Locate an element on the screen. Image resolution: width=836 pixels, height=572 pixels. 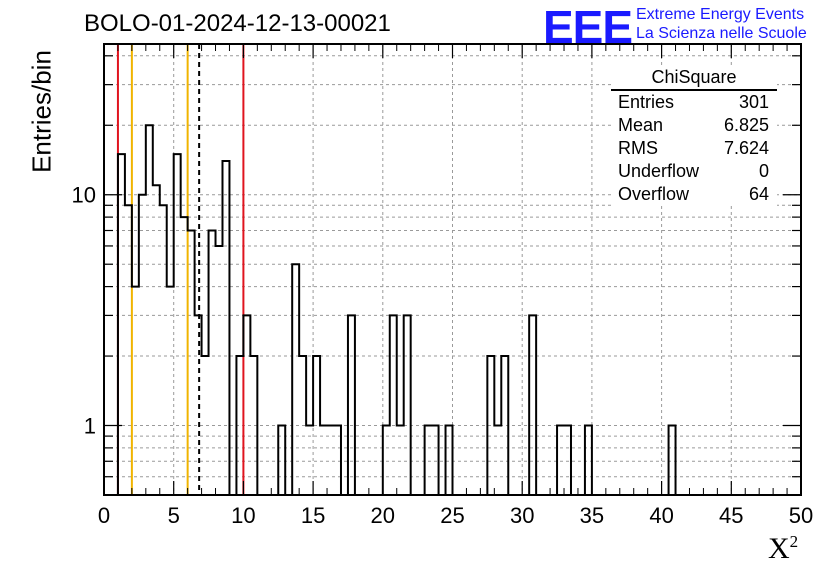
plot-title: BOLO-01-2024-12-13-00021 is located at coordinates (237, 23).